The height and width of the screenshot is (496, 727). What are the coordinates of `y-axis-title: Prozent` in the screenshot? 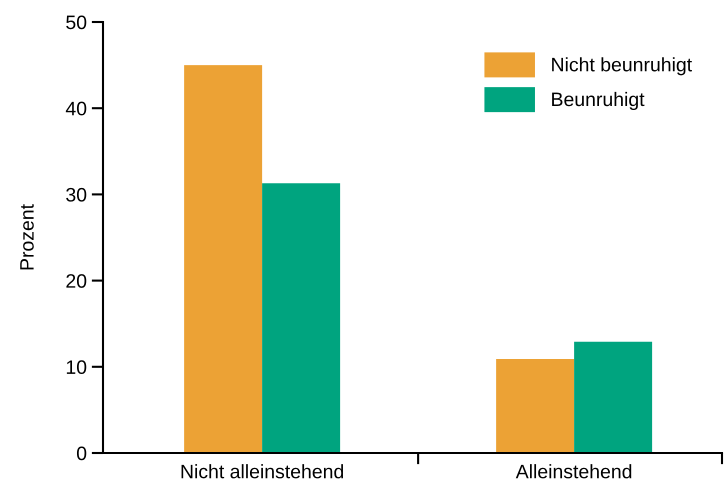 It's located at (27, 237).